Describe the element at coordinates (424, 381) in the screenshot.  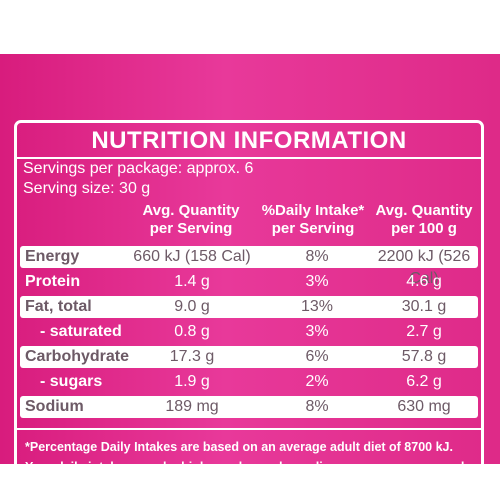
I see `per-100g-value: 6.2 g` at that location.